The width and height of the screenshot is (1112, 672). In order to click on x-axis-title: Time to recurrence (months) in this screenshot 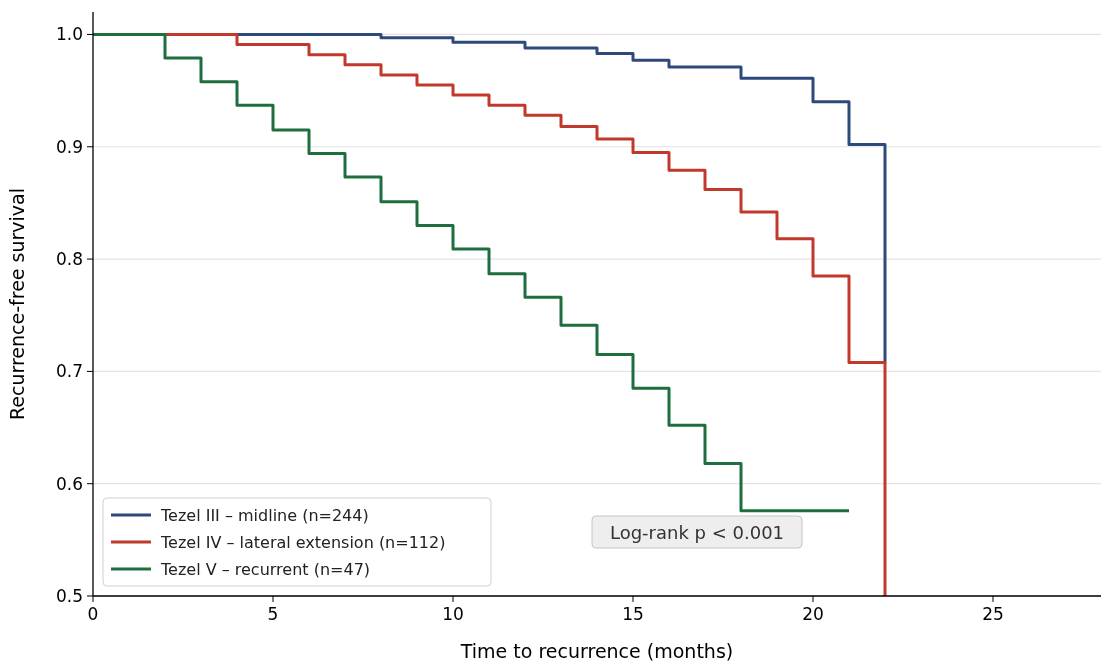, I will do `click(596, 651)`.